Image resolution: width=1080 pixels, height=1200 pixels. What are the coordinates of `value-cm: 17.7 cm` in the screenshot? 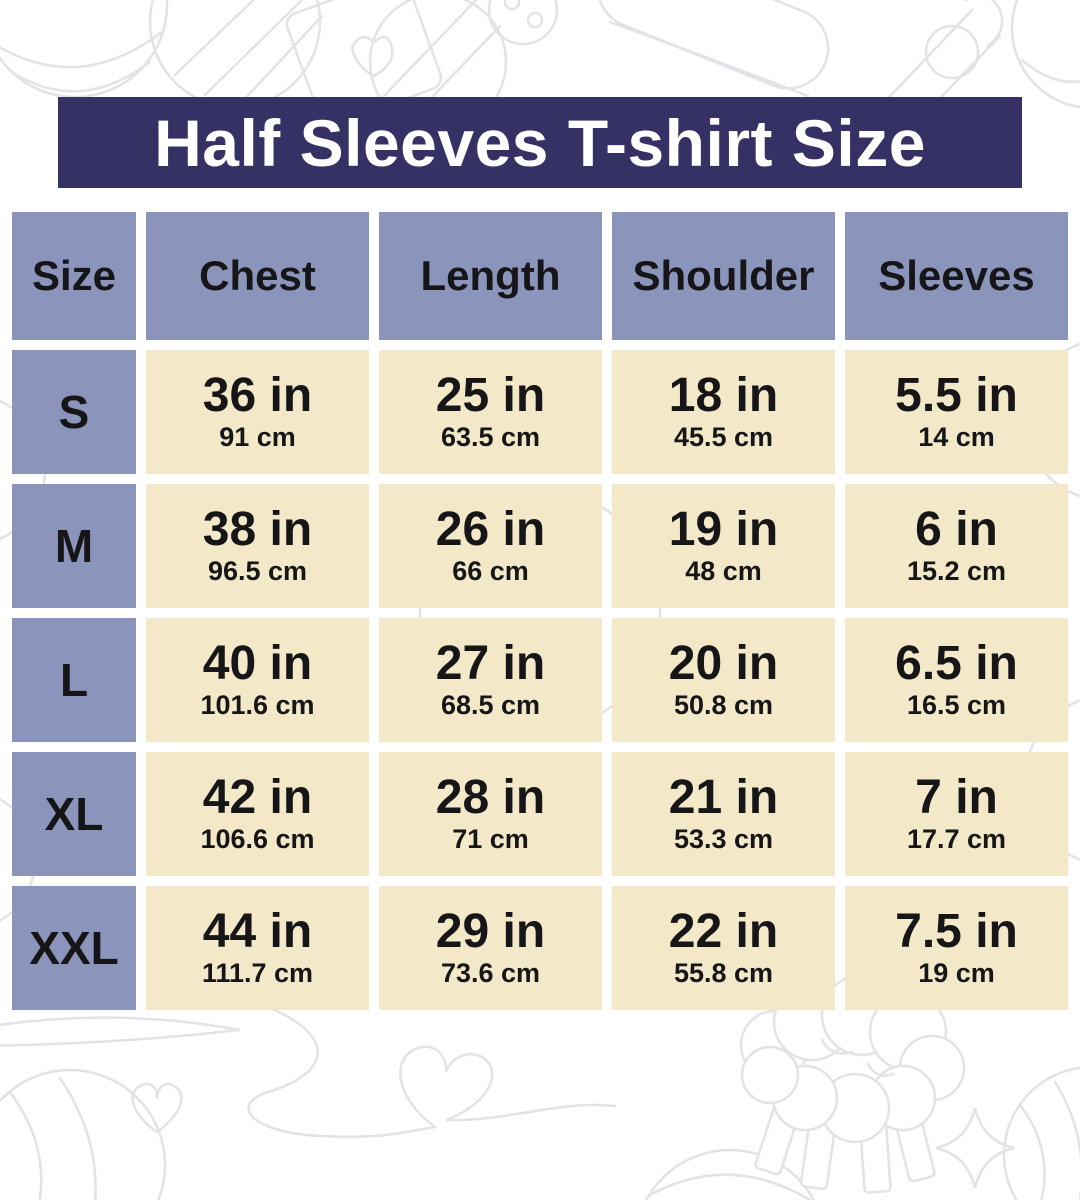 It's located at (956, 838).